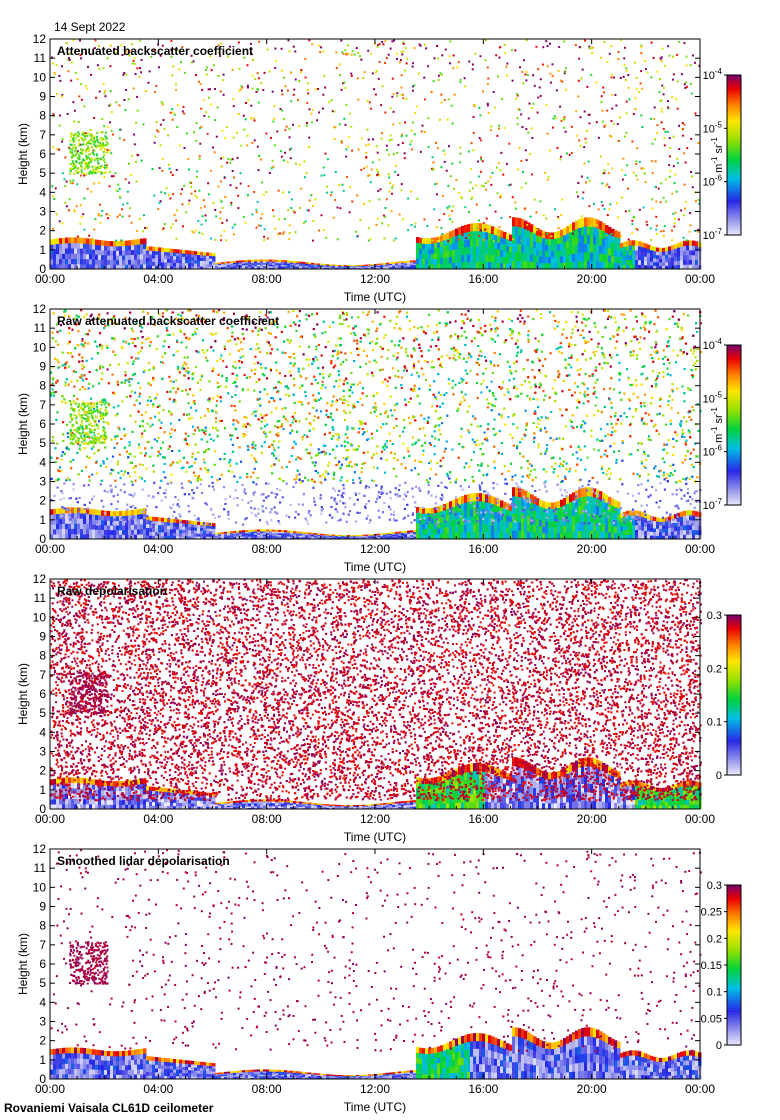 The height and width of the screenshot is (1120, 780). I want to click on colorbar-tick-label: 0.3, so click(714, 616).